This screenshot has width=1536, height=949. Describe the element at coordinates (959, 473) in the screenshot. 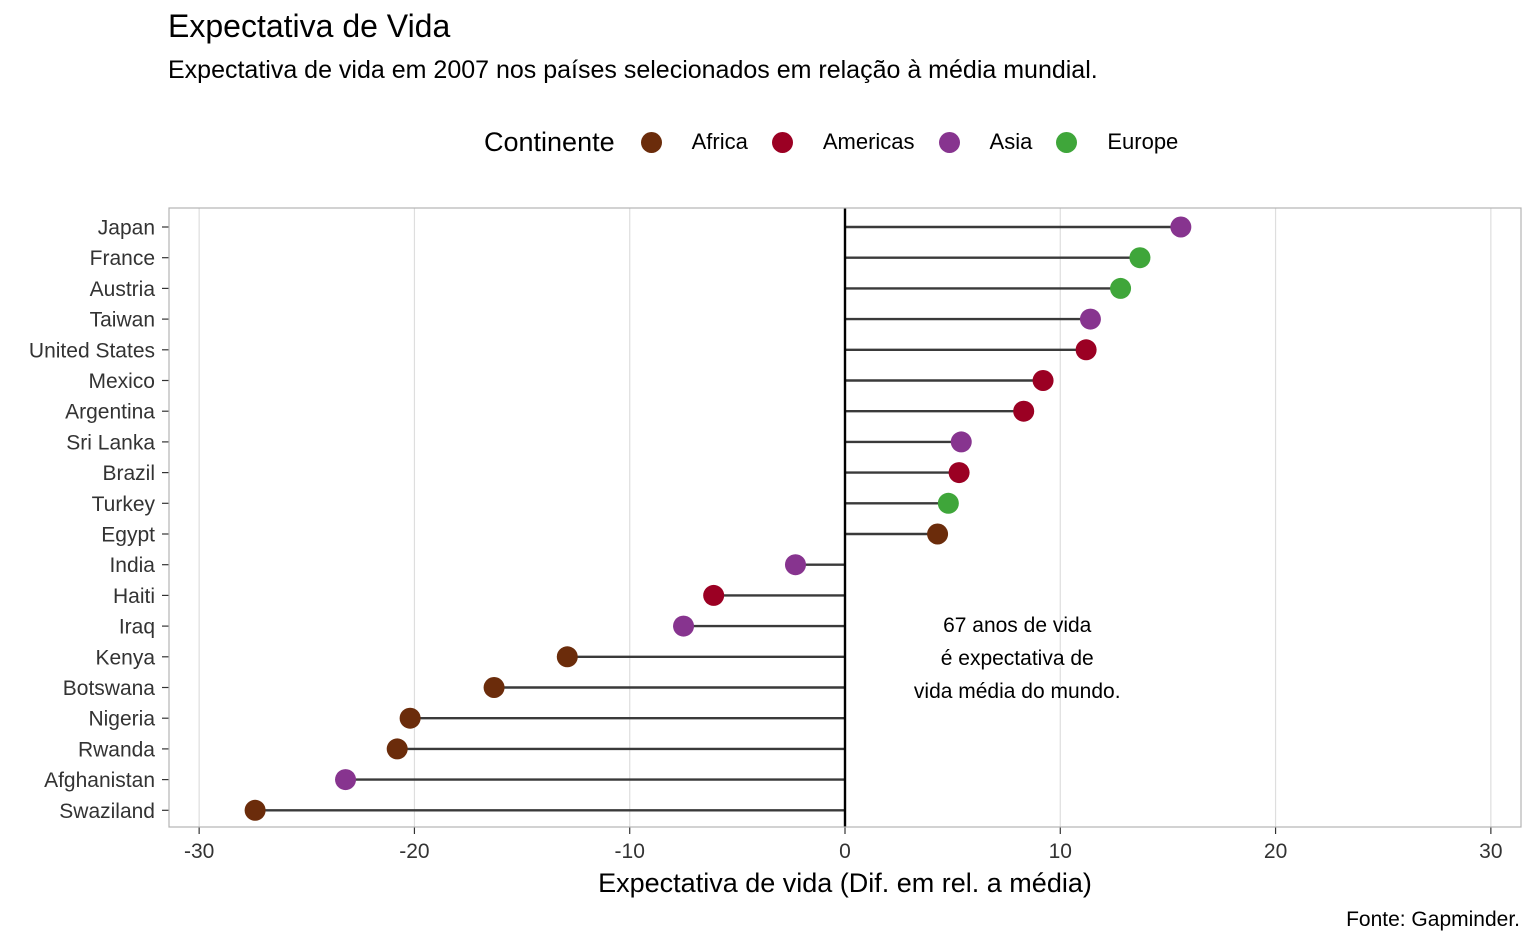

I see `point-brazil` at that location.